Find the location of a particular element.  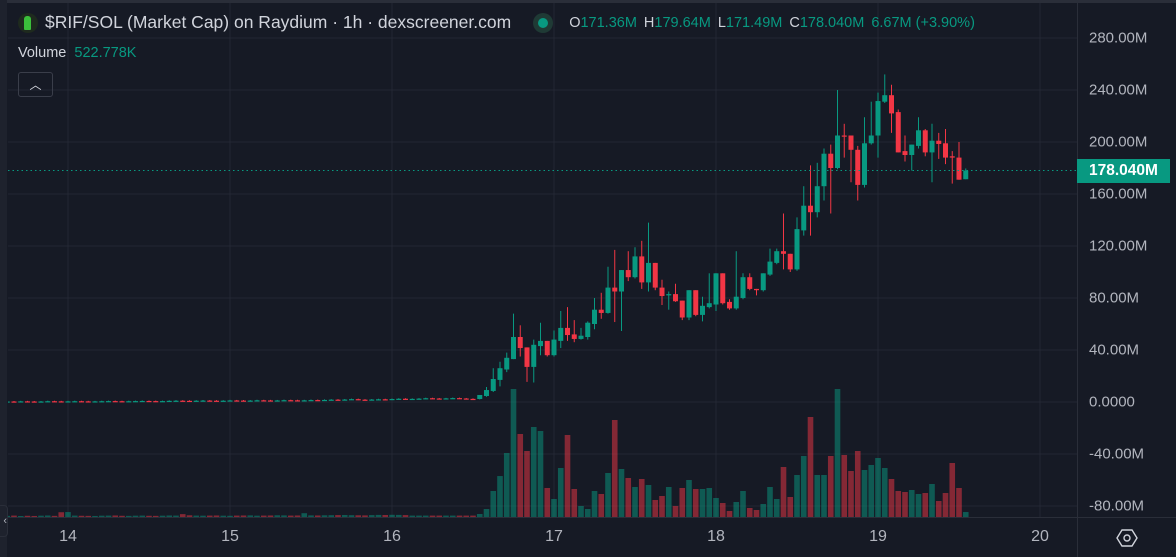

price-axis-label: 240.00M is located at coordinates (1118, 90).